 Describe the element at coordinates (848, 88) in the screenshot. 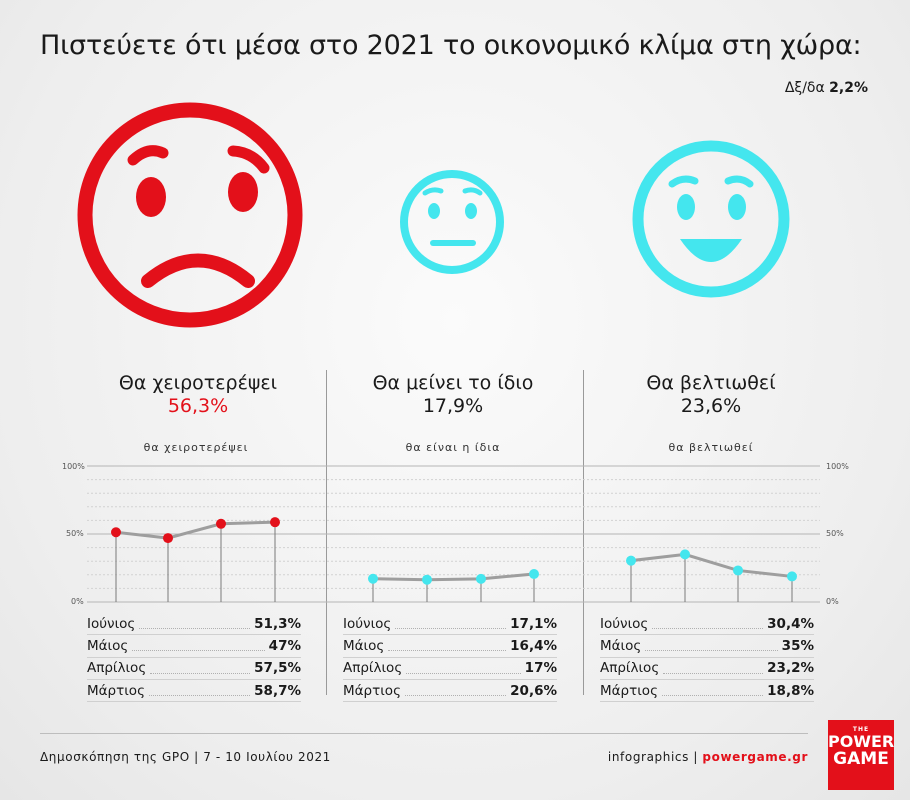

I see `undecided-value: 2,2%` at that location.